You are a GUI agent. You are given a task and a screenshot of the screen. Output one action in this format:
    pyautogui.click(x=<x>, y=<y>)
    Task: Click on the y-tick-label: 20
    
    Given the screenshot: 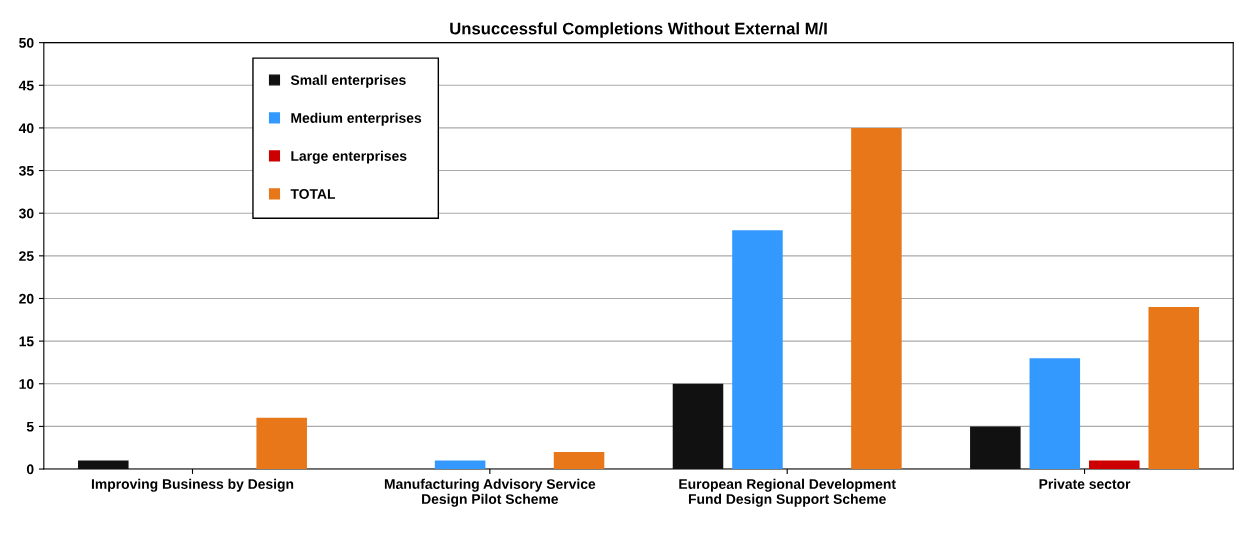 What is the action you would take?
    pyautogui.click(x=26, y=298)
    